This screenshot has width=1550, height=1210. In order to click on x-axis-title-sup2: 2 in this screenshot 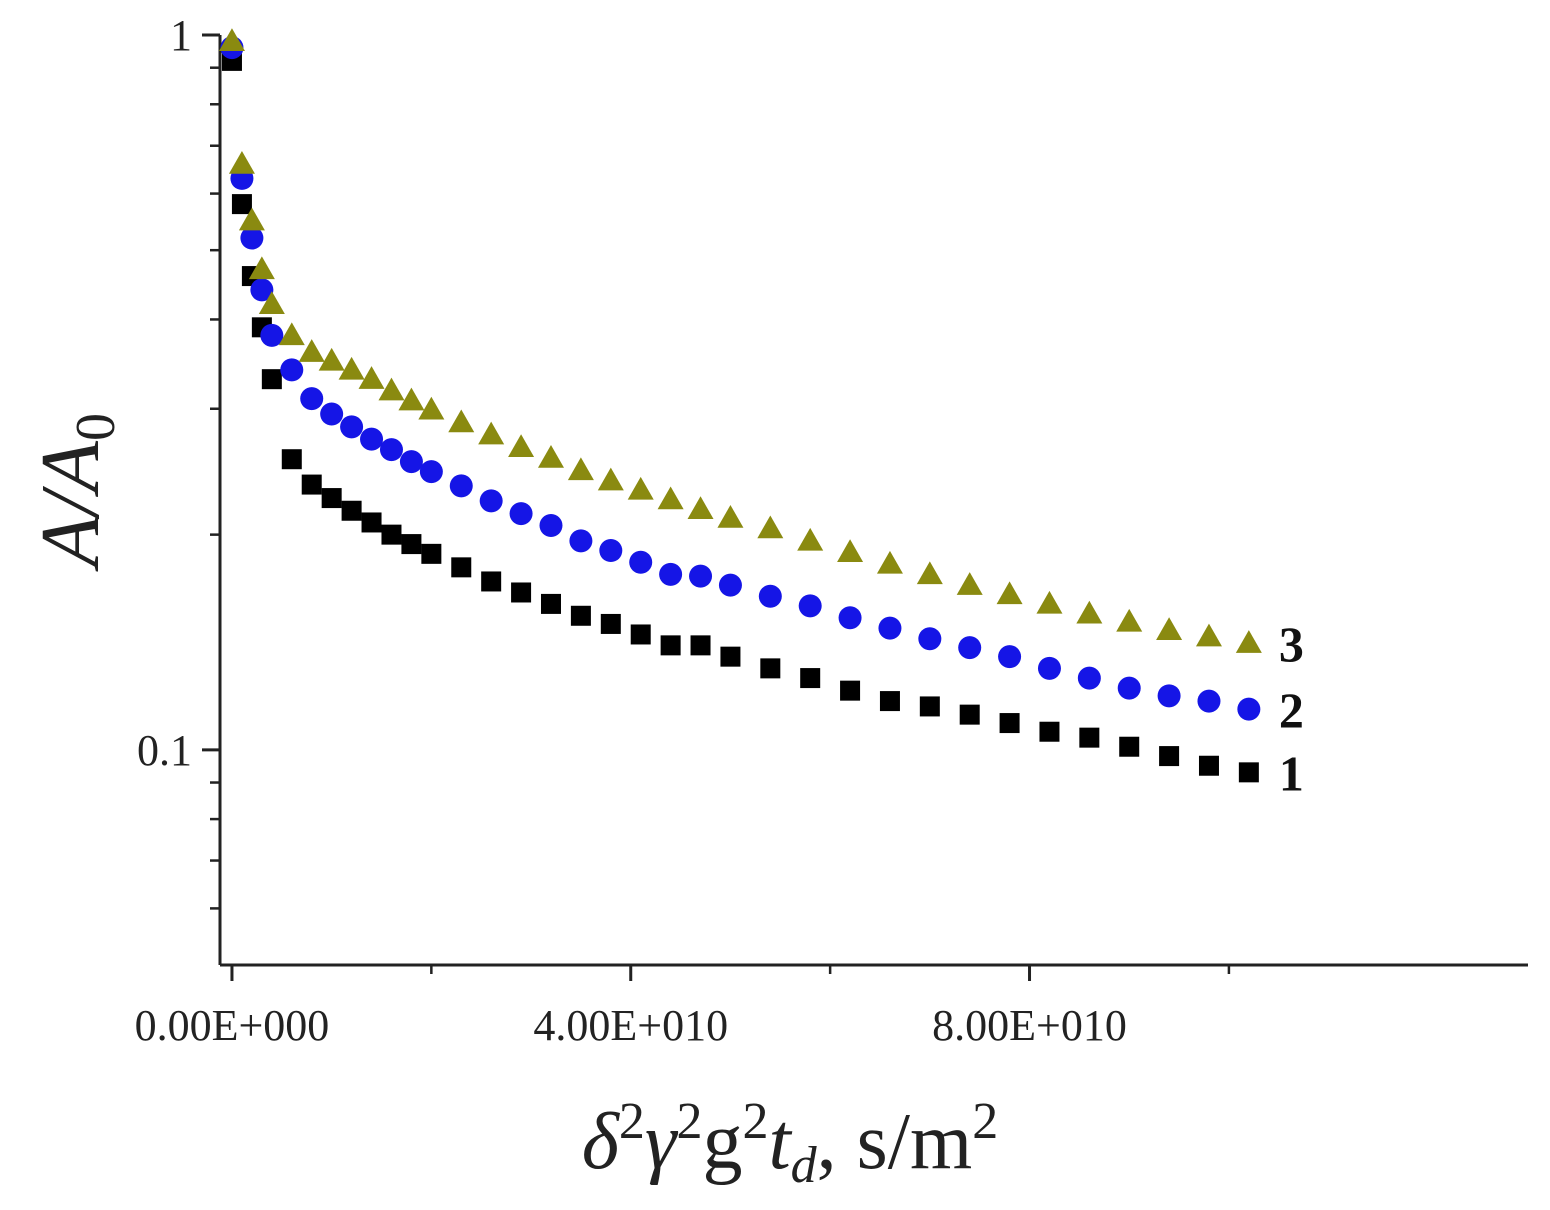, I will do `click(689, 1121)`.